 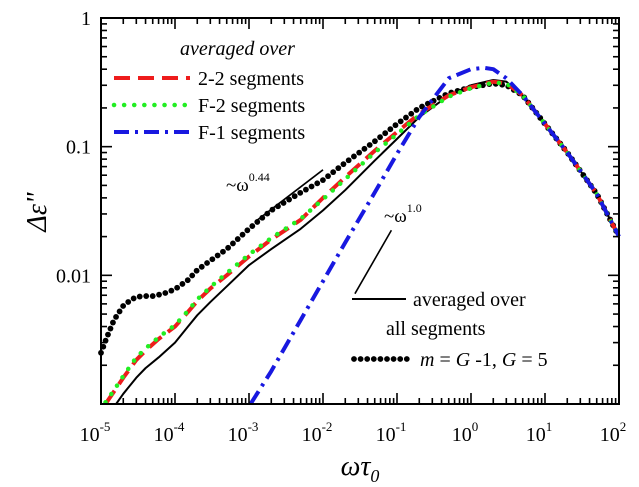 I want to click on y-tick-label: 1, so click(x=86, y=19).